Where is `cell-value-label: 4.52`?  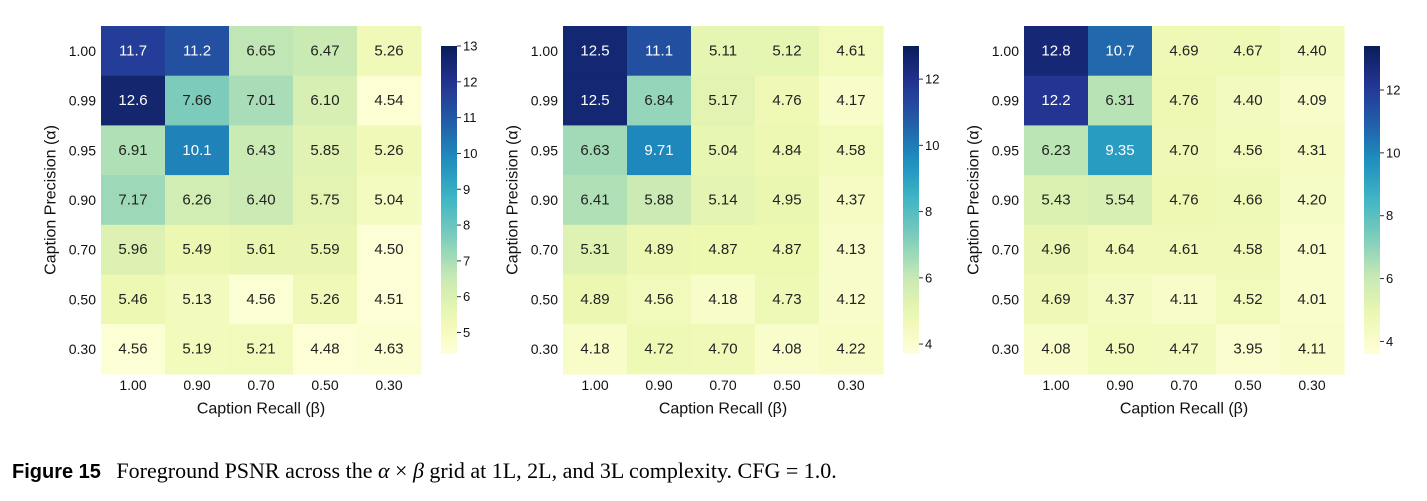
cell-value-label: 4.52 is located at coordinates (1247, 299).